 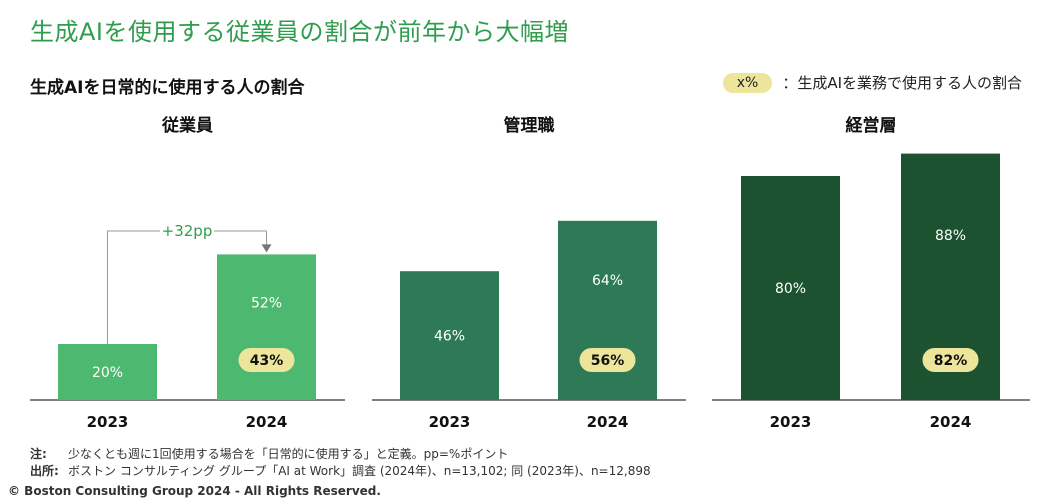 What do you see at coordinates (902, 83) in the screenshot?
I see `legend-text: ：生成AIを業務で使用する人の割合` at bounding box center [902, 83].